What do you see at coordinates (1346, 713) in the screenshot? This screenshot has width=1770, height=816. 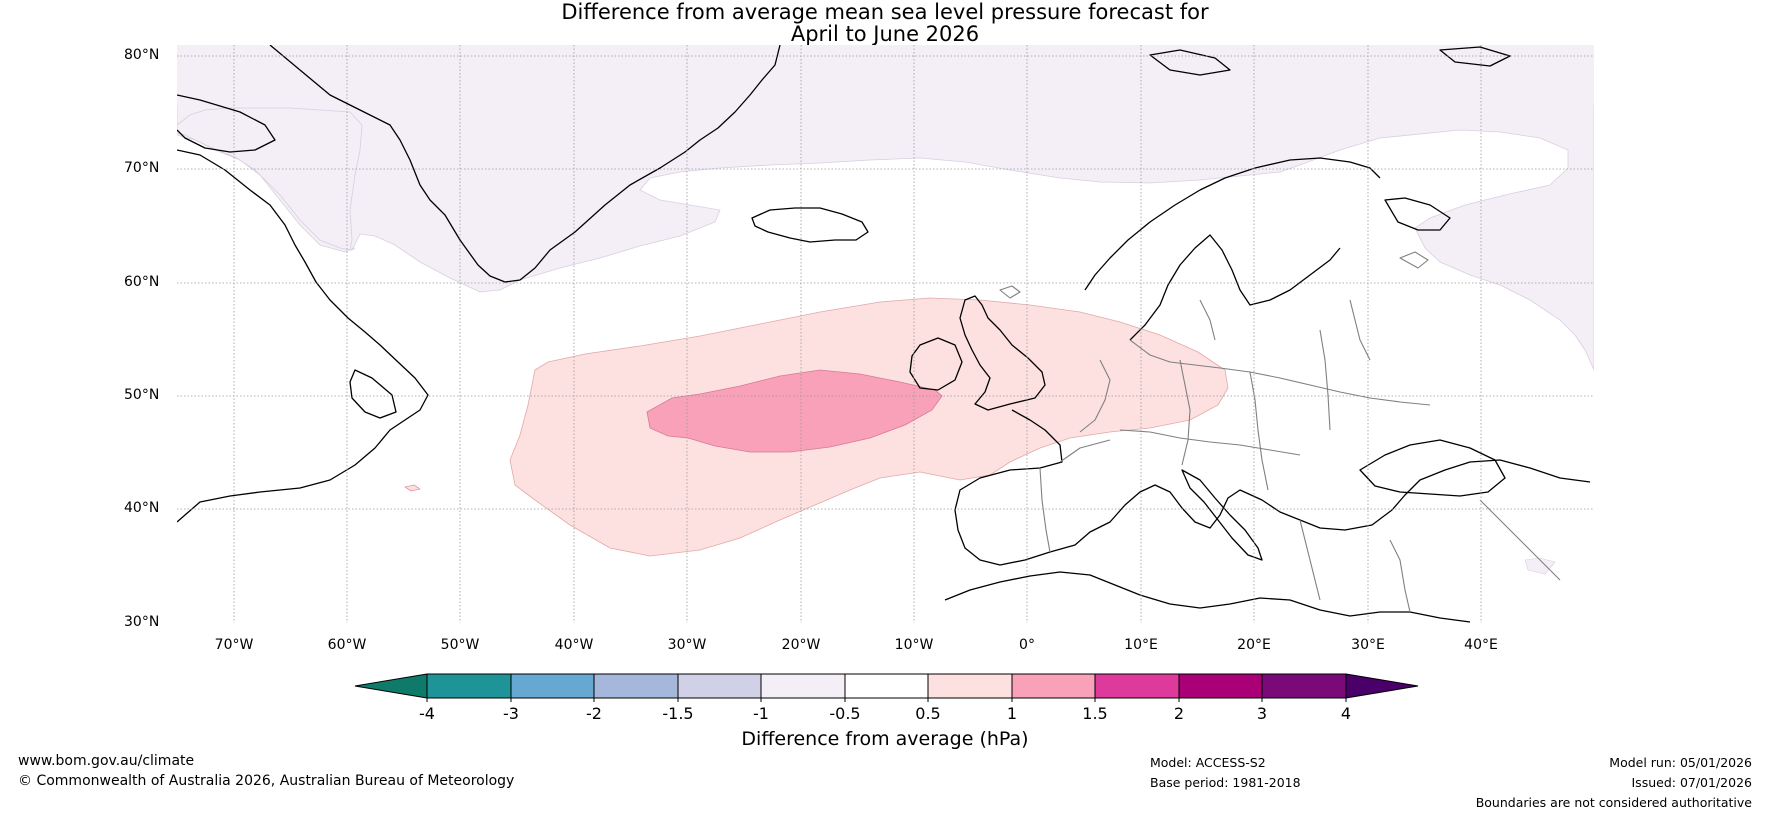 I see `colorbar-tick-label: 4` at bounding box center [1346, 713].